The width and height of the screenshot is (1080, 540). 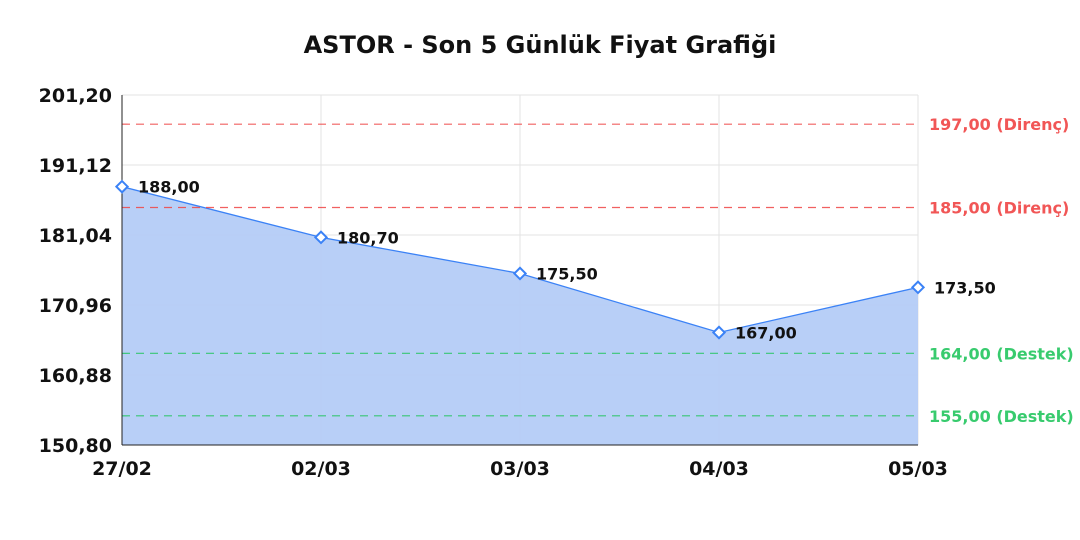 I want to click on data-label: 175,50, so click(x=567, y=273).